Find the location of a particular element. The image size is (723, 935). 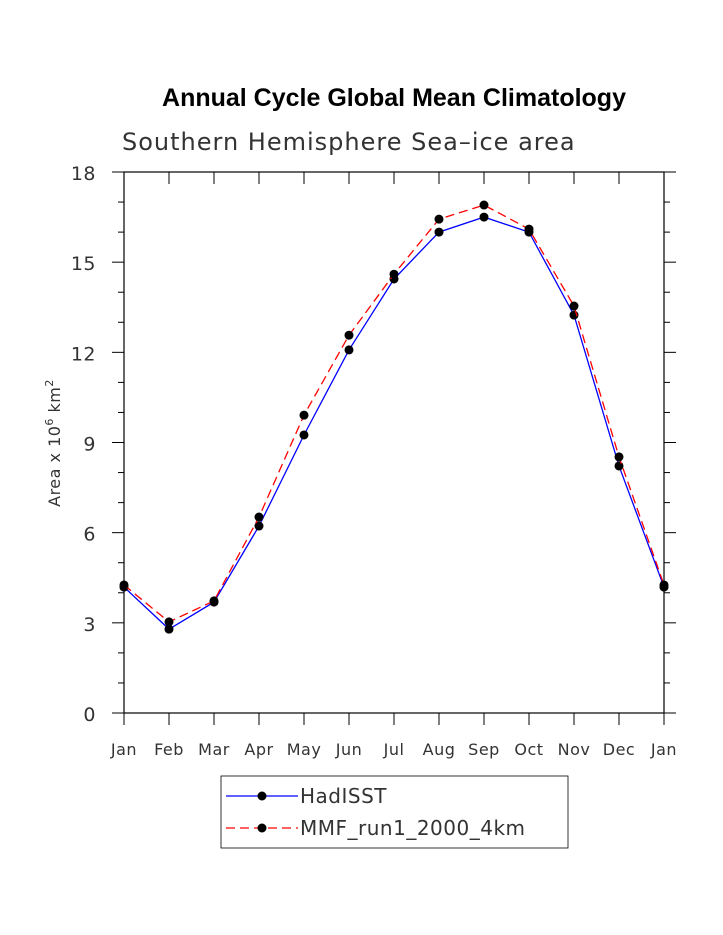

x-tick-label: Jun is located at coordinates (349, 749).